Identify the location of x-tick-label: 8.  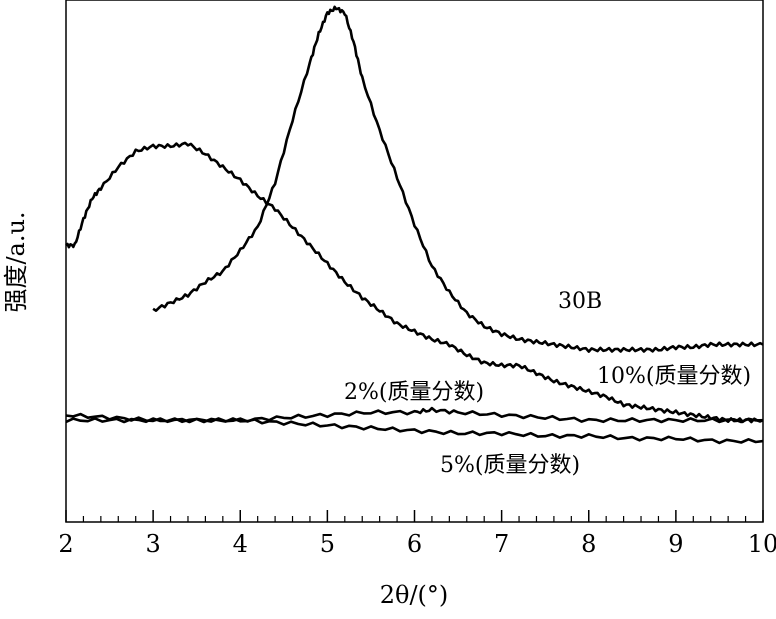
(588, 544).